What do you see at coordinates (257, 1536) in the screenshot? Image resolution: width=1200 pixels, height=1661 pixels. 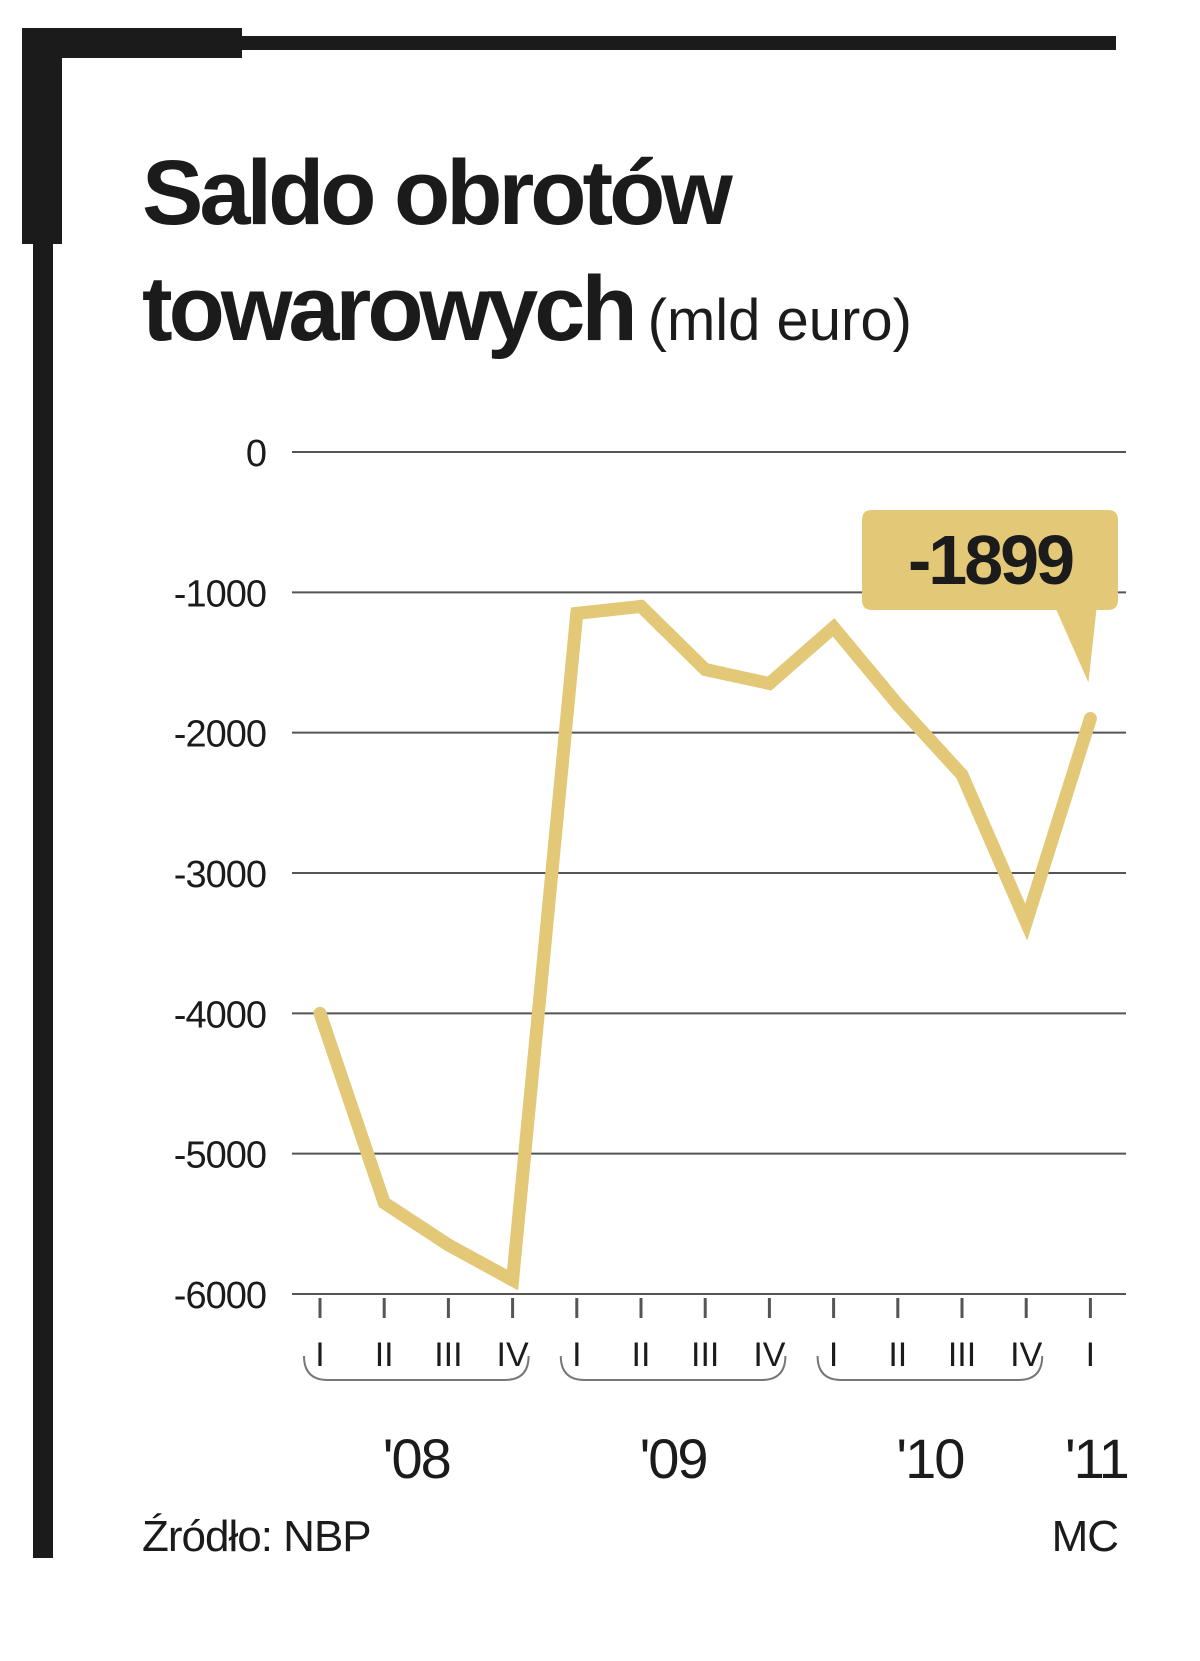 I see `source-note: Źródło: NBP` at bounding box center [257, 1536].